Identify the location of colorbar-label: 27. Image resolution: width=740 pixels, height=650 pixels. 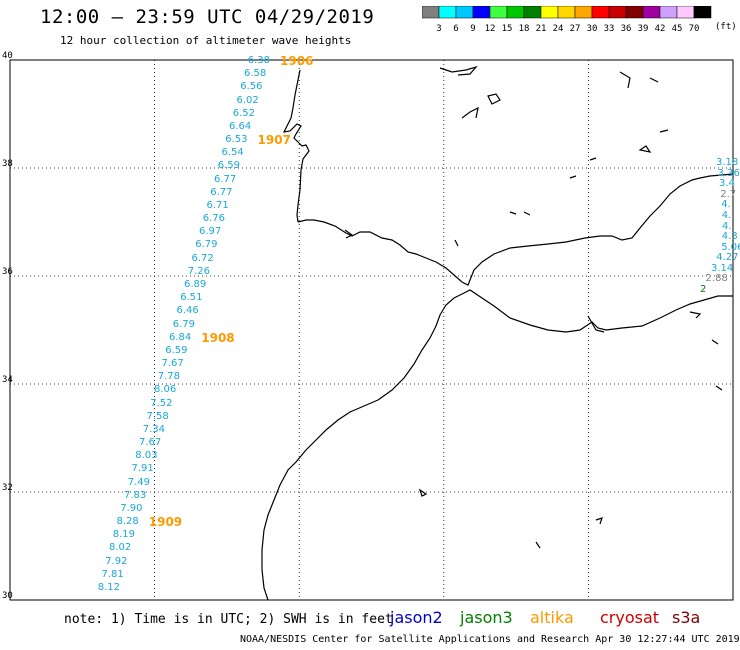
(575, 29).